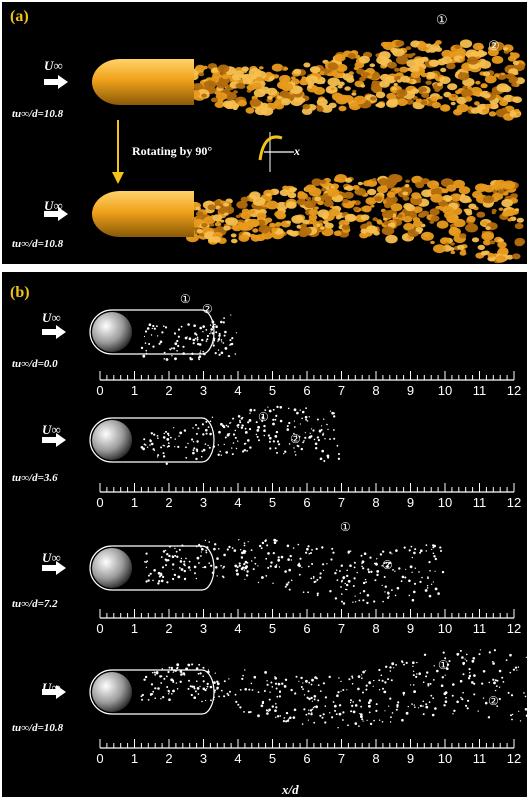  What do you see at coordinates (237, 628) in the screenshot?
I see `row3-tick-label: 4` at bounding box center [237, 628].